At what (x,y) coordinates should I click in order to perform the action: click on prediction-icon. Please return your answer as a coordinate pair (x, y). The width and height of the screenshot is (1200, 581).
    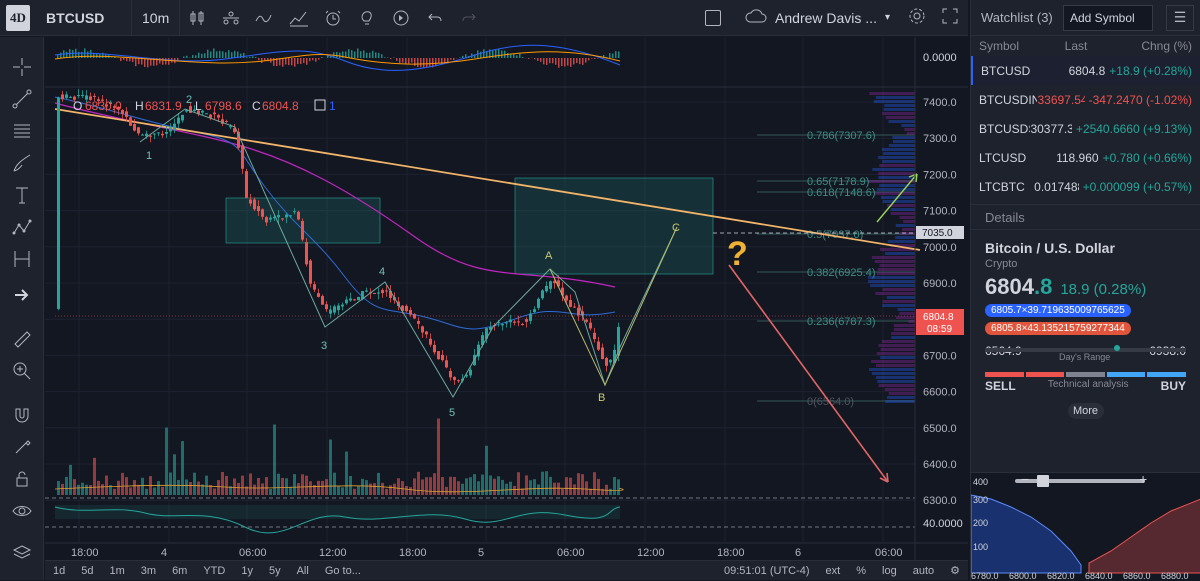
    Looking at the image, I should click on (22, 259).